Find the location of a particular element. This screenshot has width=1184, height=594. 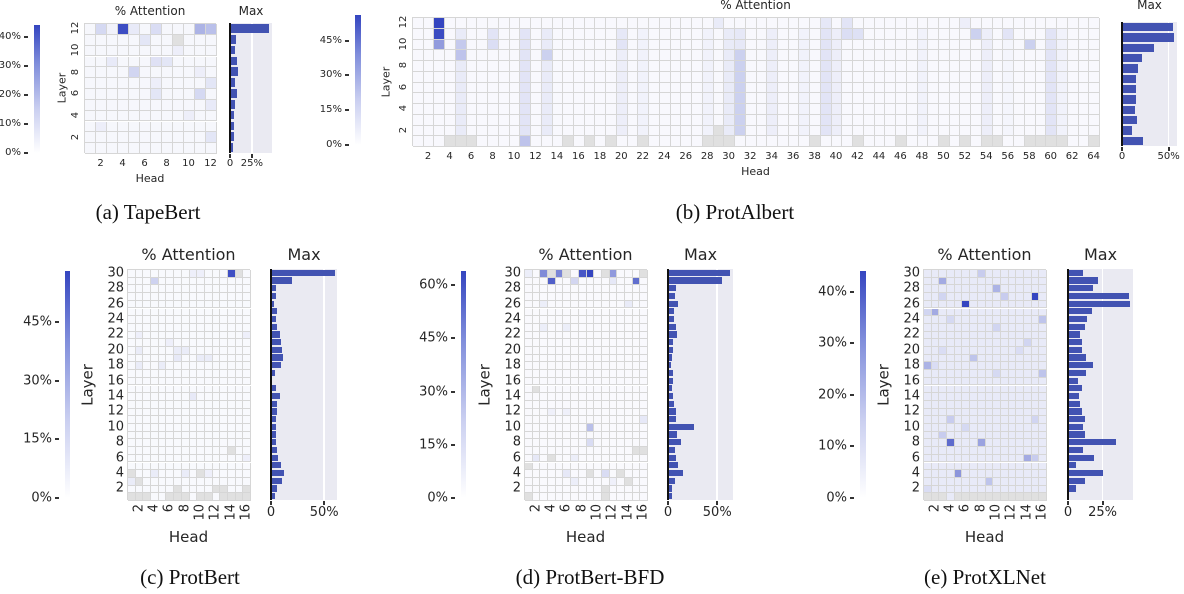

x-tick-label: 18 is located at coordinates (600, 156).